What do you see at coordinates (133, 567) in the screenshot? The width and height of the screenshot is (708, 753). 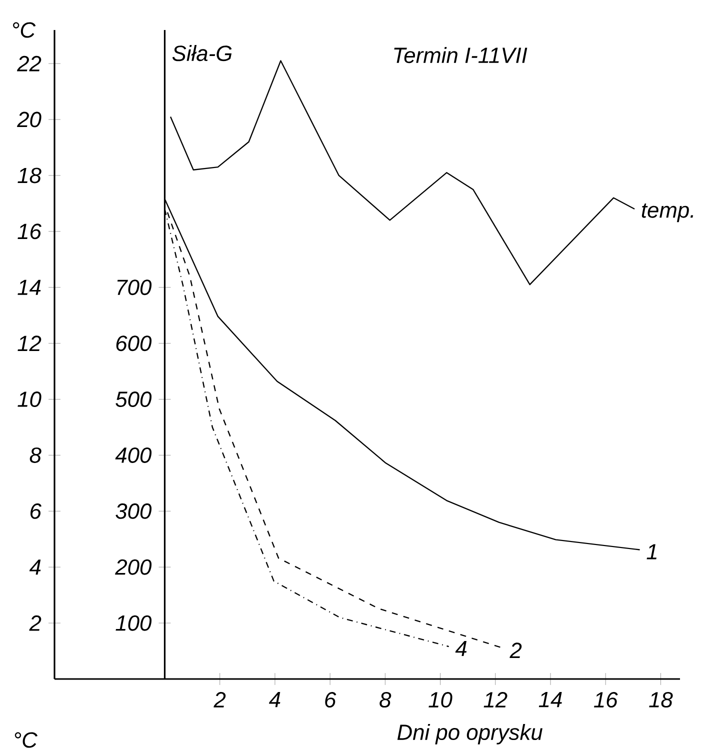 I see `y2-tick-label: 200` at bounding box center [133, 567].